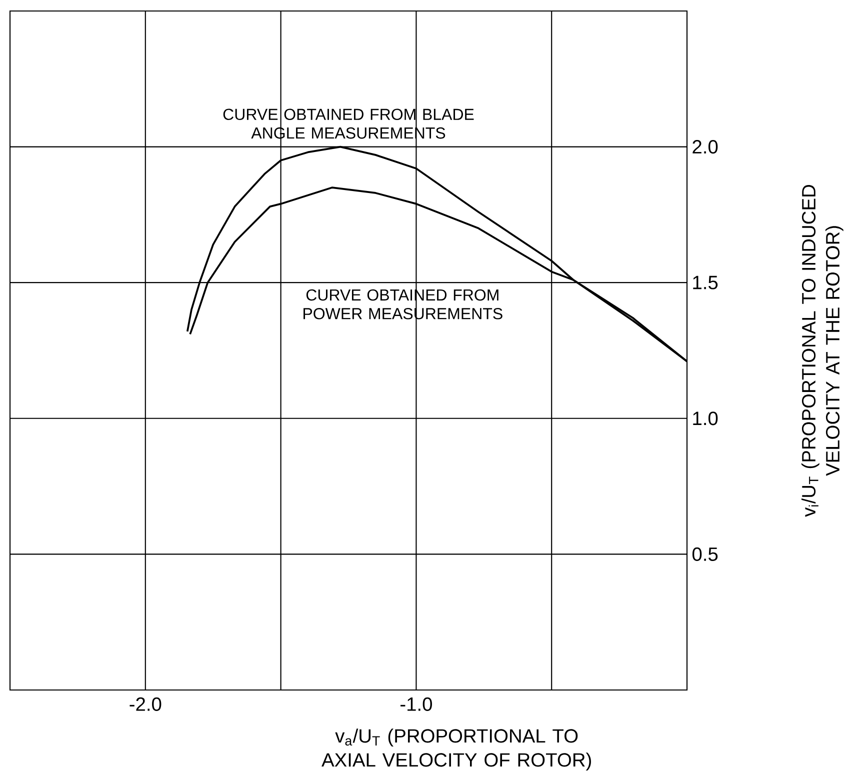  What do you see at coordinates (146, 704) in the screenshot?
I see `x-tick-label: -2.0` at bounding box center [146, 704].